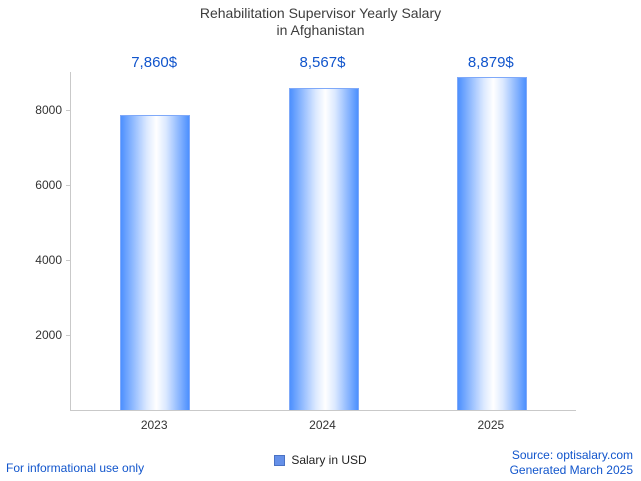 Image resolution: width=641 pixels, height=481 pixels. I want to click on y-tick-label-4000: 4000, so click(48, 259).